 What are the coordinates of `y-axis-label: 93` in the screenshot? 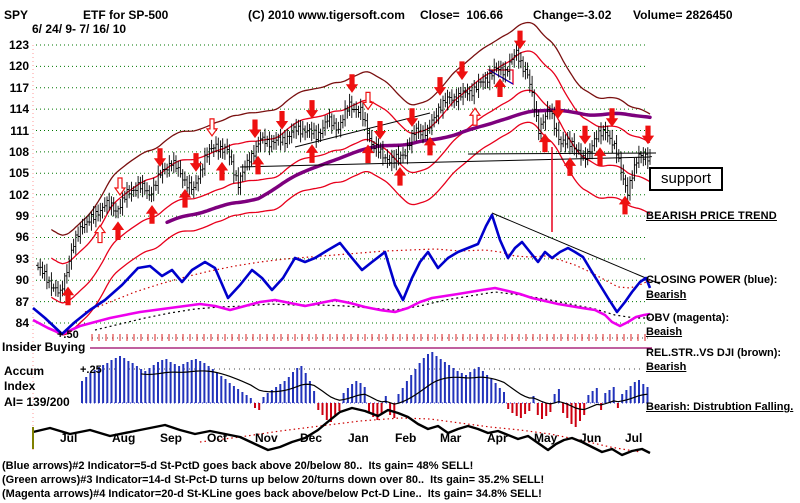 It's located at (22, 258).